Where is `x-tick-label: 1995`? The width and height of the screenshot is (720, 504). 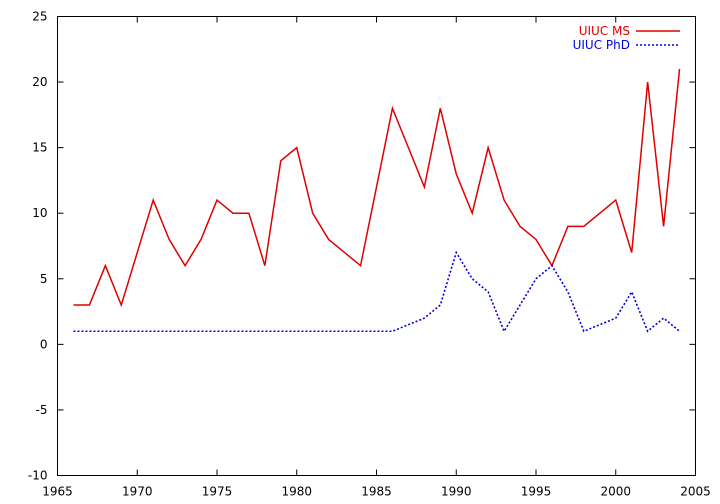 x-tick-label: 1995 is located at coordinates (536, 492).